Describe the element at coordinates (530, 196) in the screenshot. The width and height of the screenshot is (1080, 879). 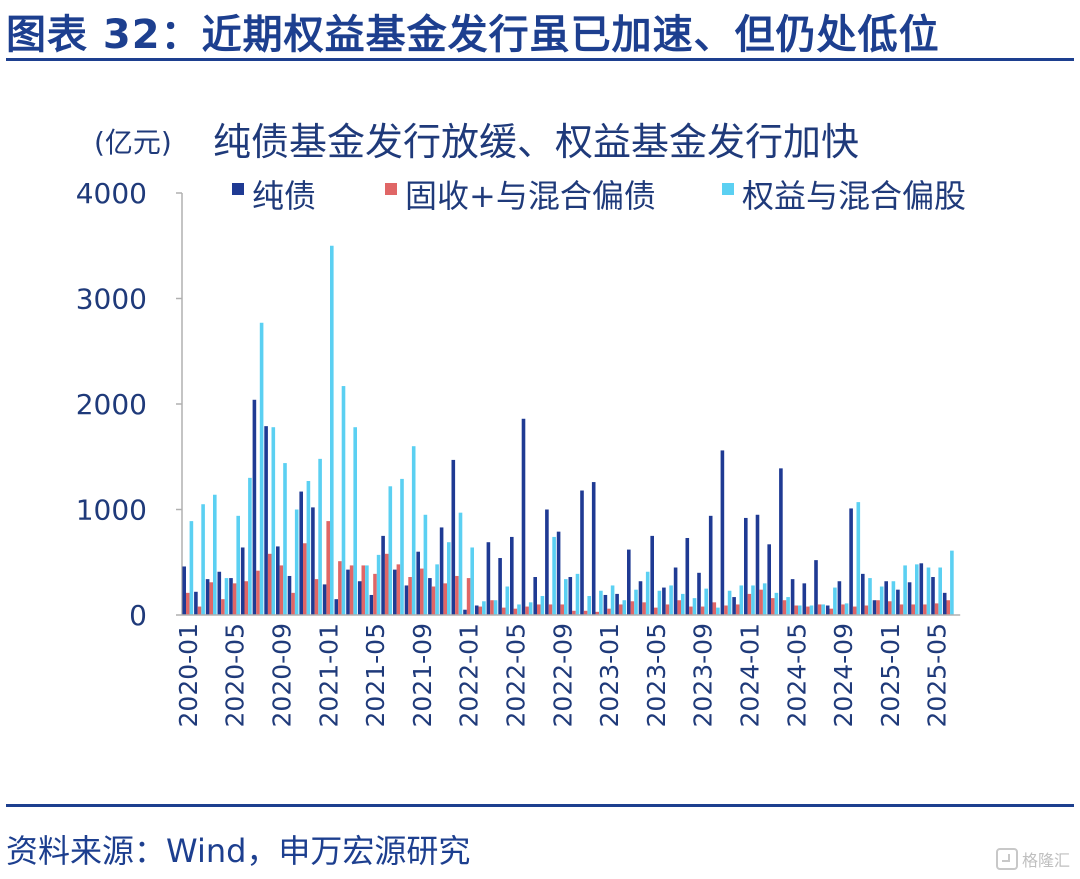
I see `legend-label: 固收+与混合偏债` at that location.